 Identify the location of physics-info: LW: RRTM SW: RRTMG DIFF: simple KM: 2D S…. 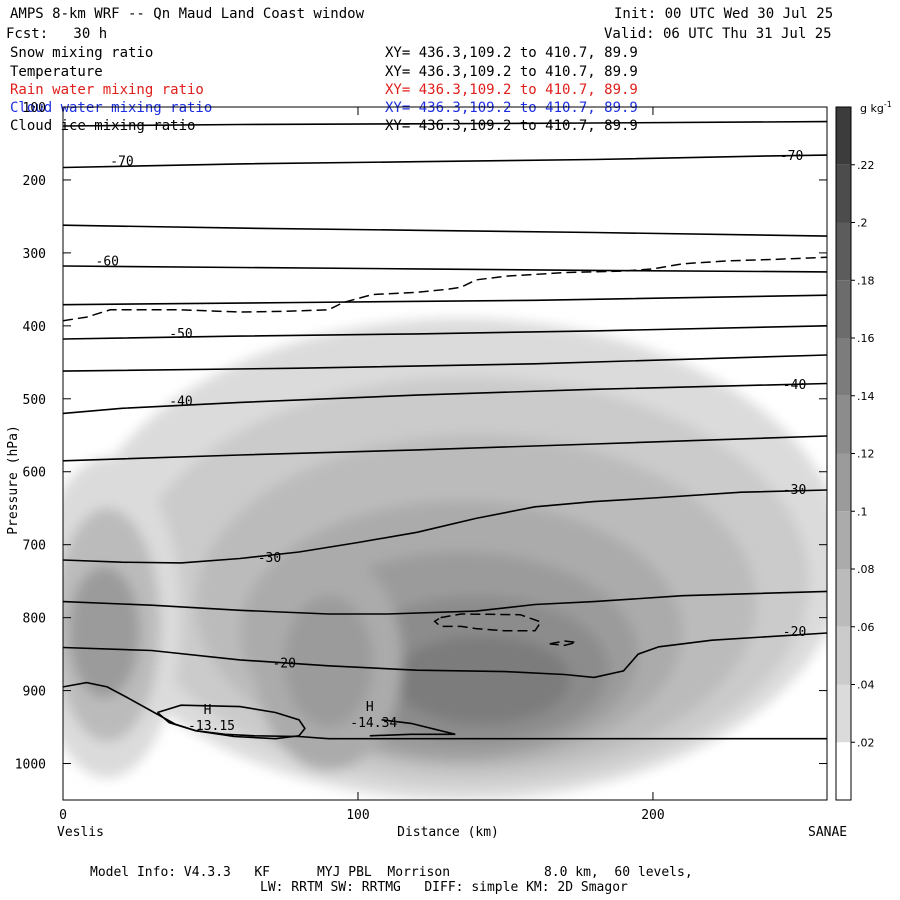
(444, 887).